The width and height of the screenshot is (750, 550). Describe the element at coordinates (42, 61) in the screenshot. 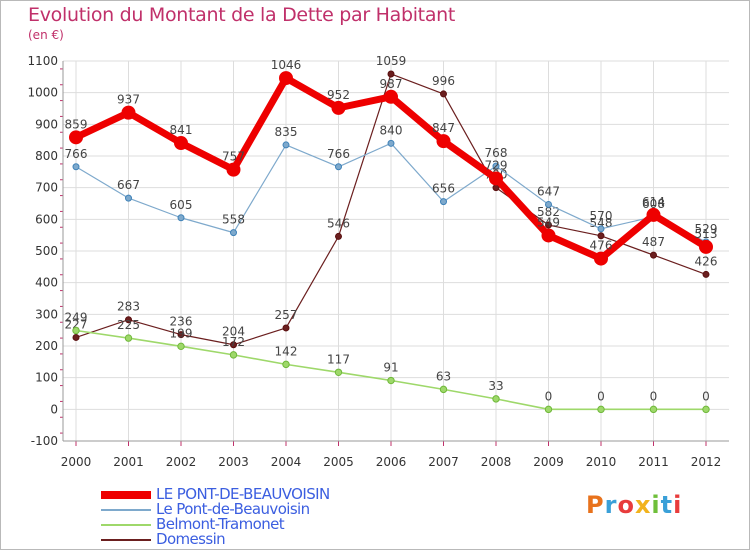

I see `y-tick-label: 1100` at that location.